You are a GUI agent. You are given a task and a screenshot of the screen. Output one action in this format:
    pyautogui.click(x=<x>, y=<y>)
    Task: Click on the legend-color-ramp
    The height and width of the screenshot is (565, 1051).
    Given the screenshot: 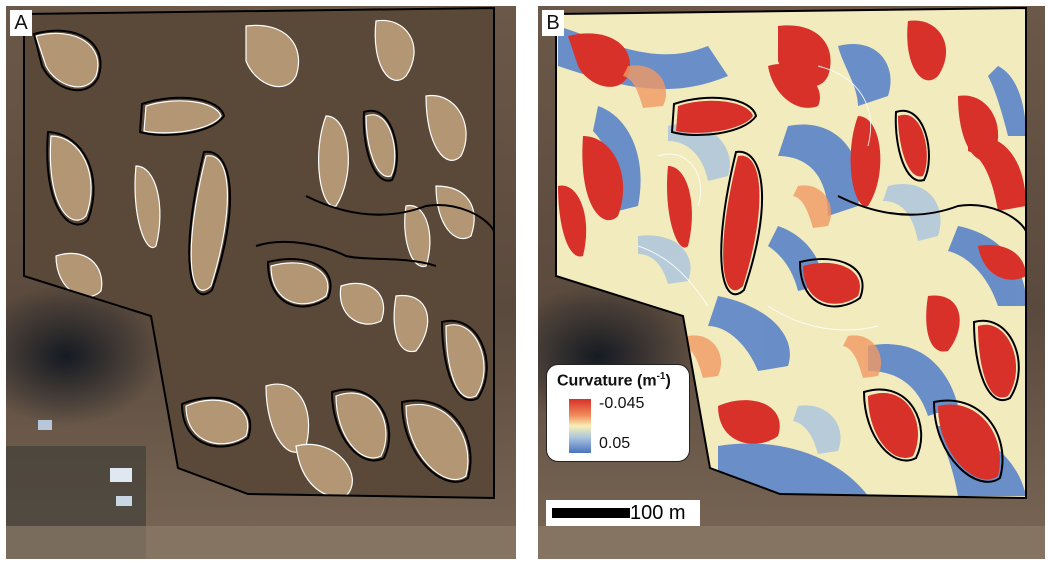 What is the action you would take?
    pyautogui.click(x=580, y=426)
    